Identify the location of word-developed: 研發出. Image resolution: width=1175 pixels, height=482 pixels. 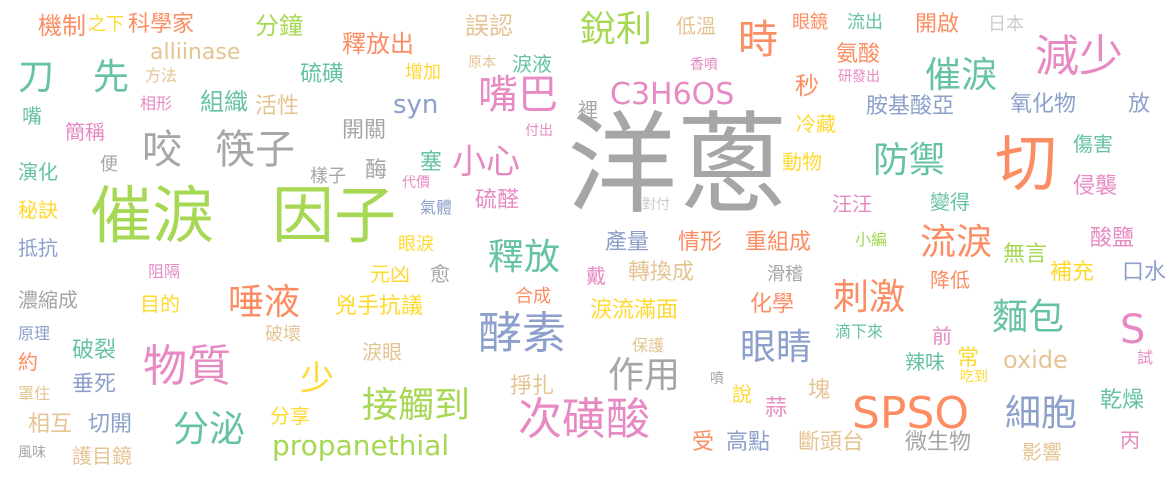
(859, 77).